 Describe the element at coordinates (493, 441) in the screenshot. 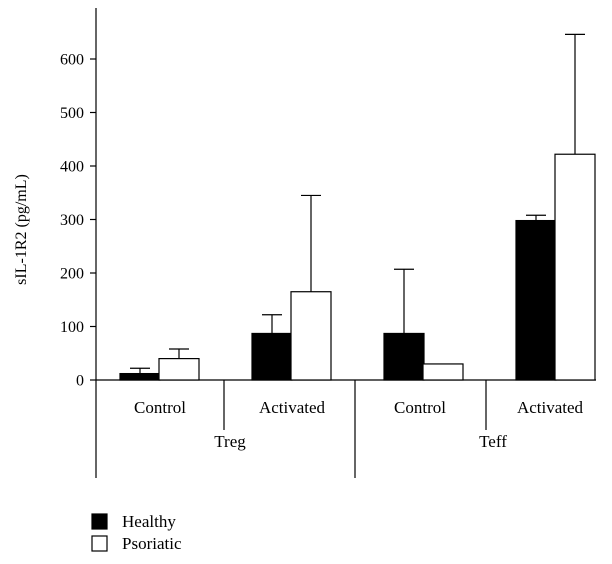

I see `group-label: Teff` at that location.